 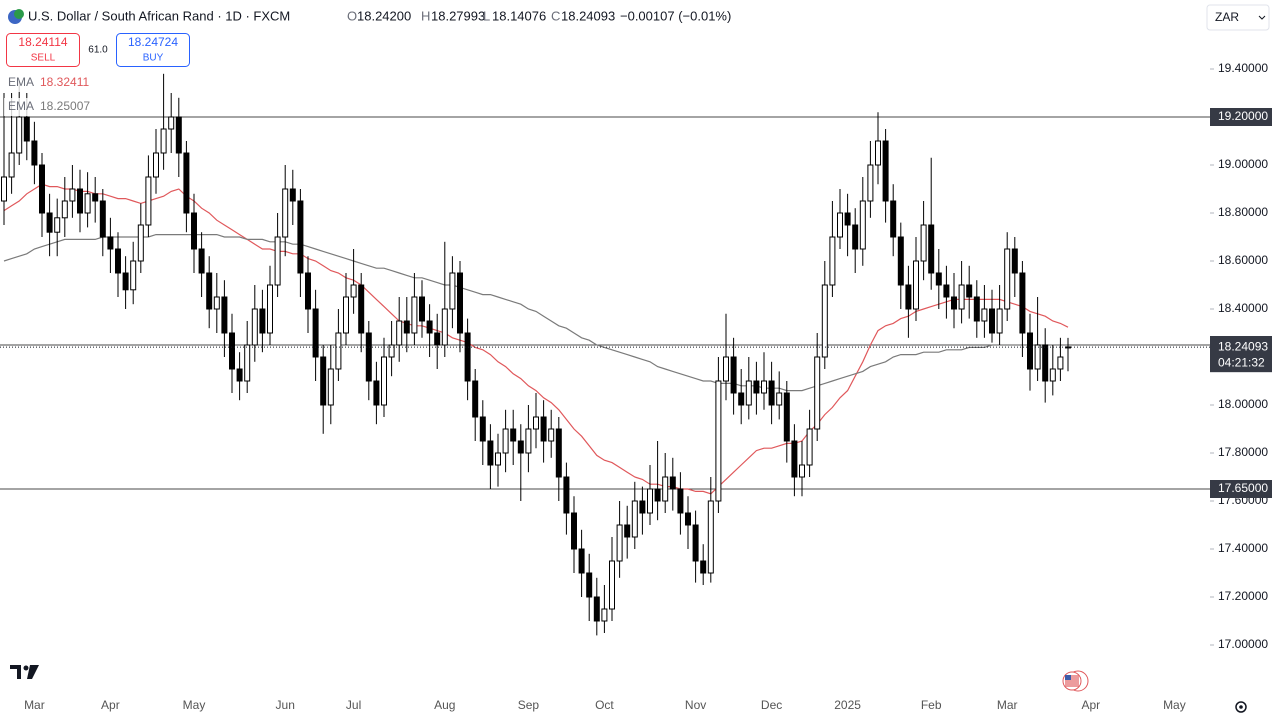 I want to click on sell-button: 18.24114 SELL, so click(x=43, y=50).